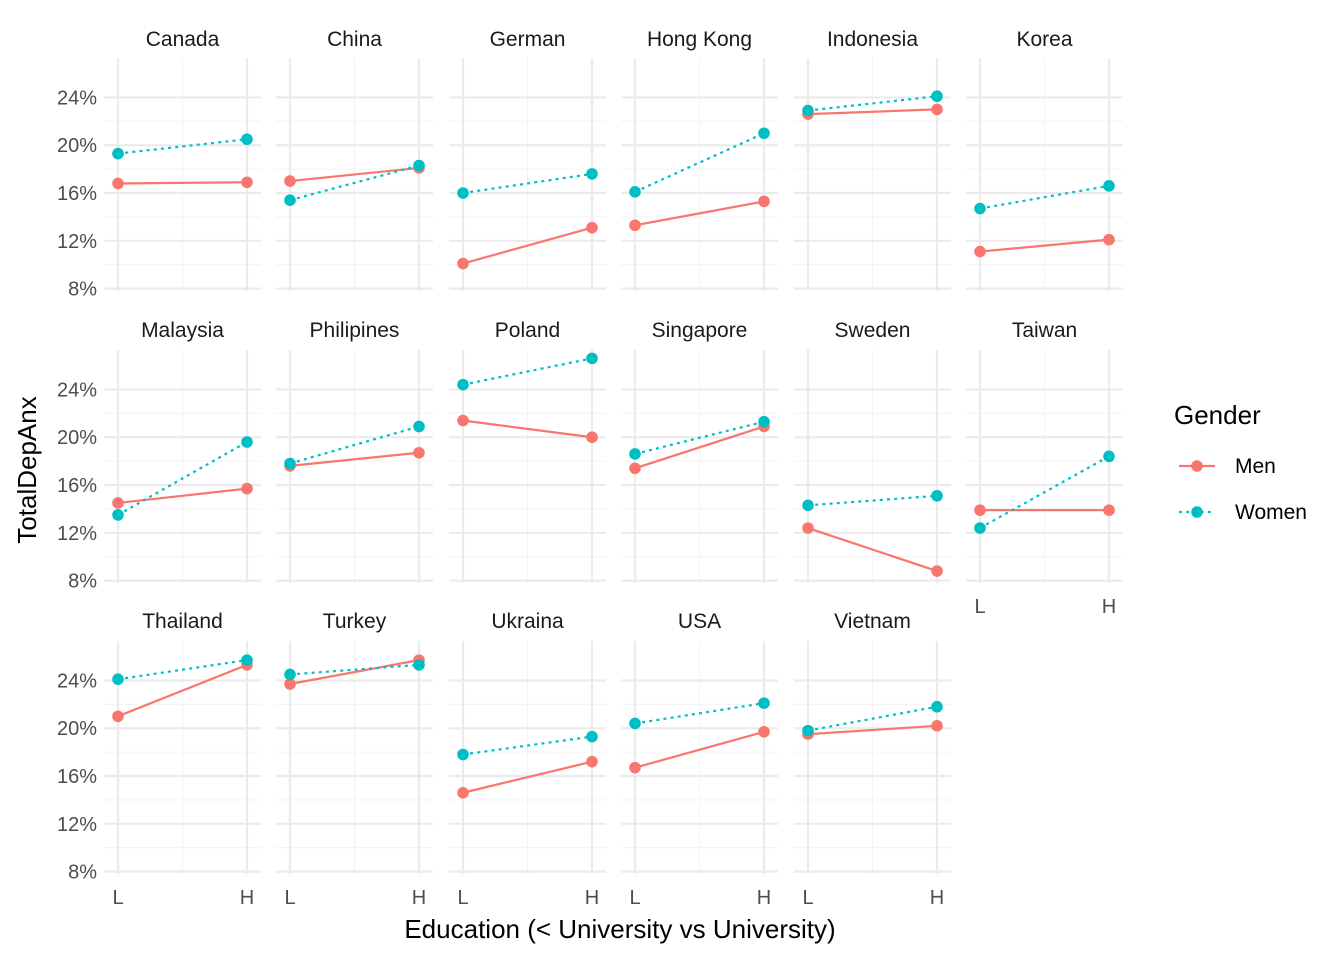  Describe the element at coordinates (872, 759) in the screenshot. I see `panel-vietnam: Vietnam L H` at that location.